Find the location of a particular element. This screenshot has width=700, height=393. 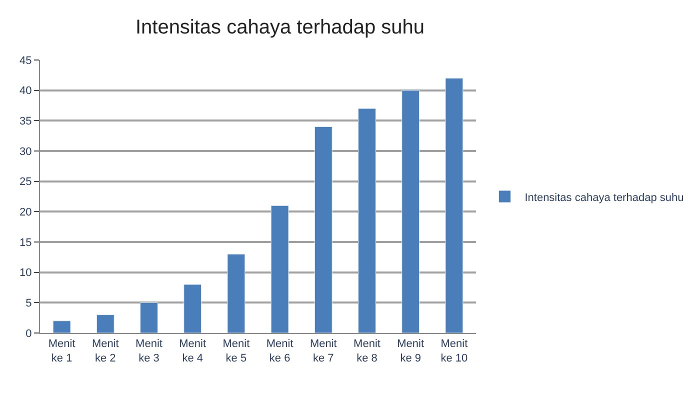

y-tick-label: 40 is located at coordinates (26, 91).